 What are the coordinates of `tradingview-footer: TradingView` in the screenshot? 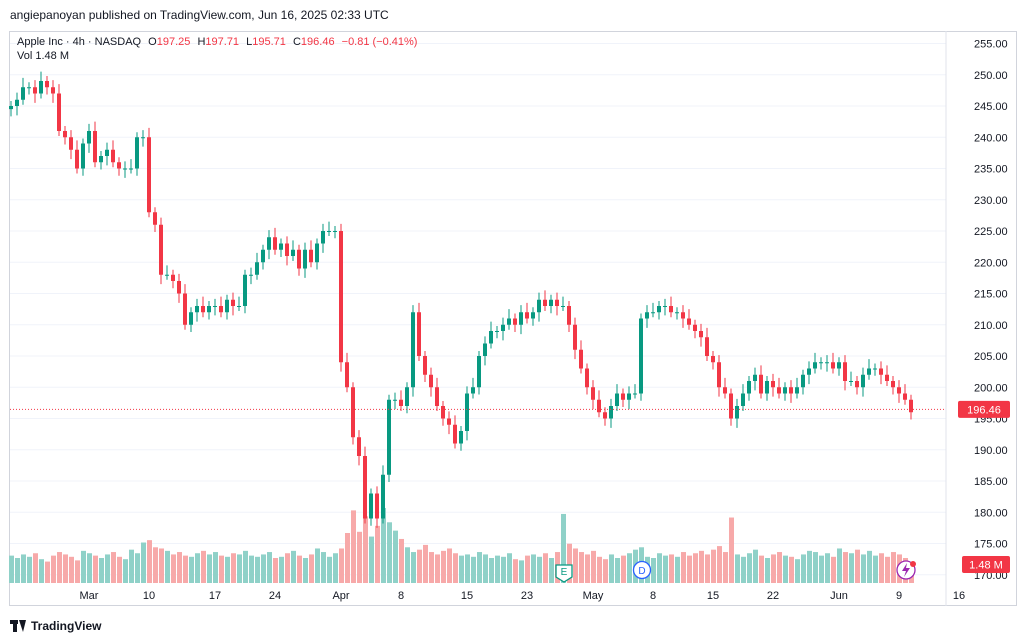 It's located at (55, 626).